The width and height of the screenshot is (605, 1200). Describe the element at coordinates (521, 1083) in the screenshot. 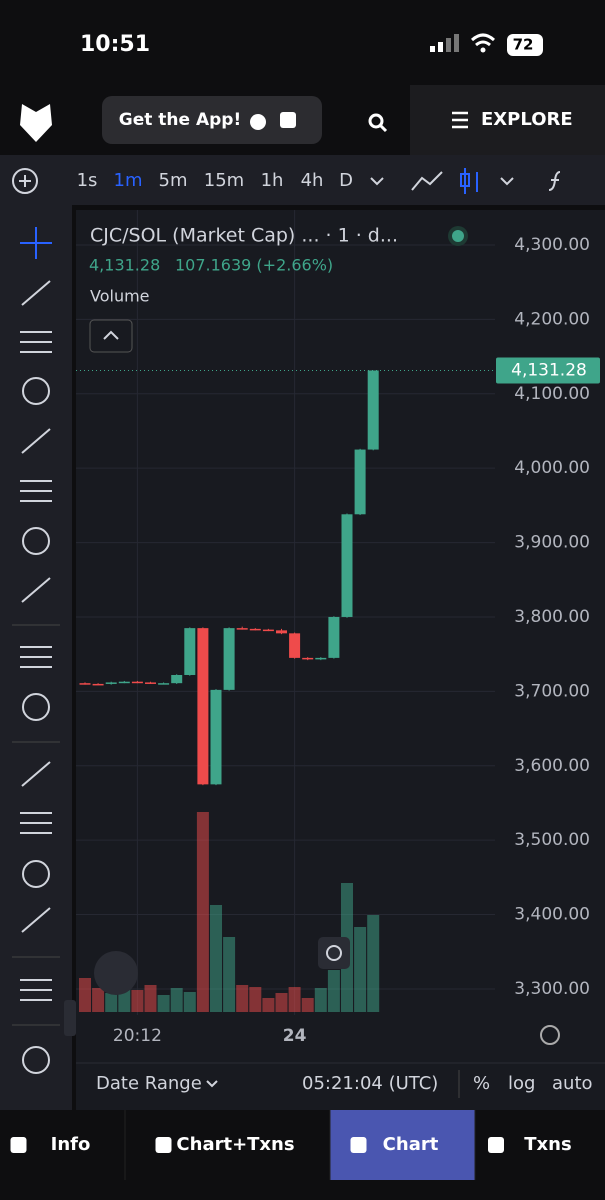

I see `log-toggle: log` at that location.